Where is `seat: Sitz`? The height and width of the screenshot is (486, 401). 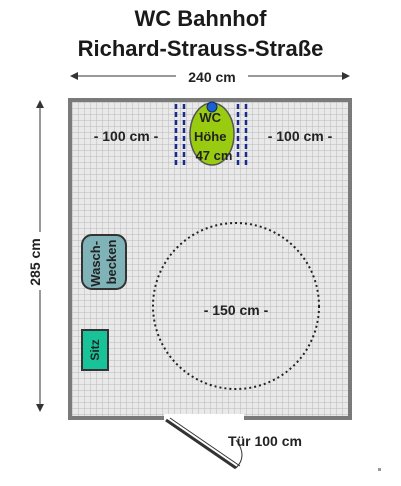
seat: Sitz is located at coordinates (95, 350).